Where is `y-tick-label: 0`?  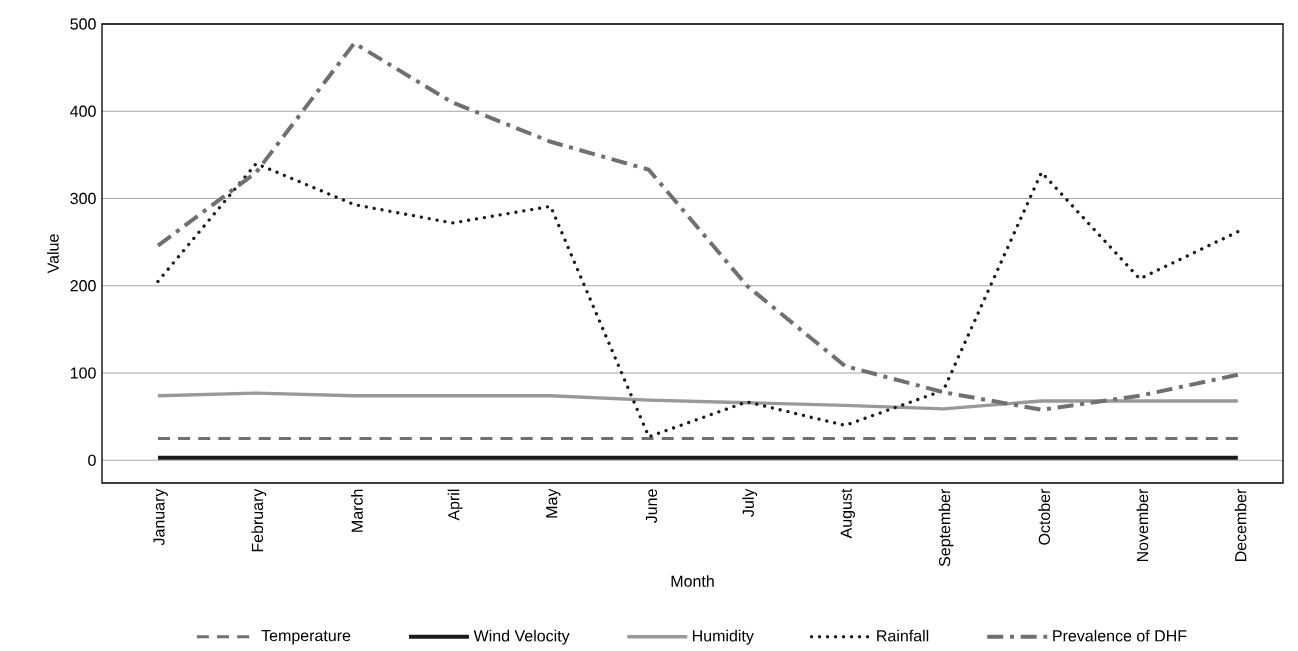 y-tick-label: 0 is located at coordinates (92, 460).